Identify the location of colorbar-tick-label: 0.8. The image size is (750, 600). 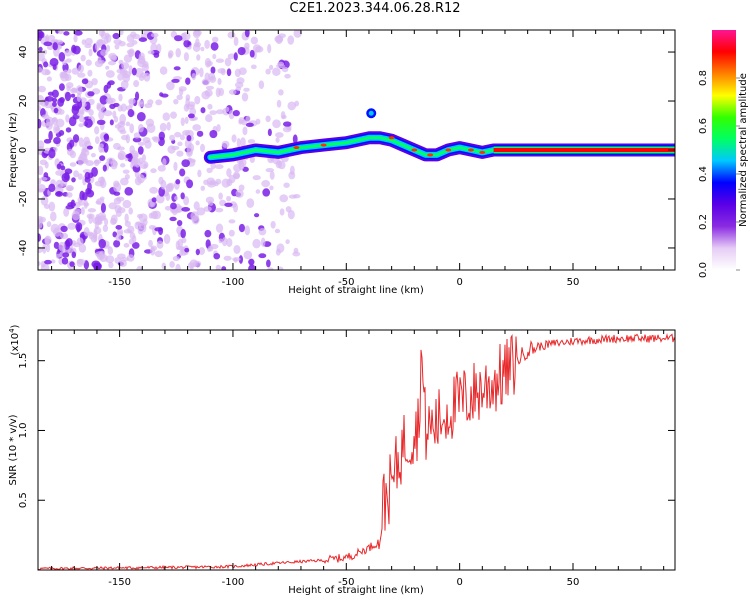
(703, 78).